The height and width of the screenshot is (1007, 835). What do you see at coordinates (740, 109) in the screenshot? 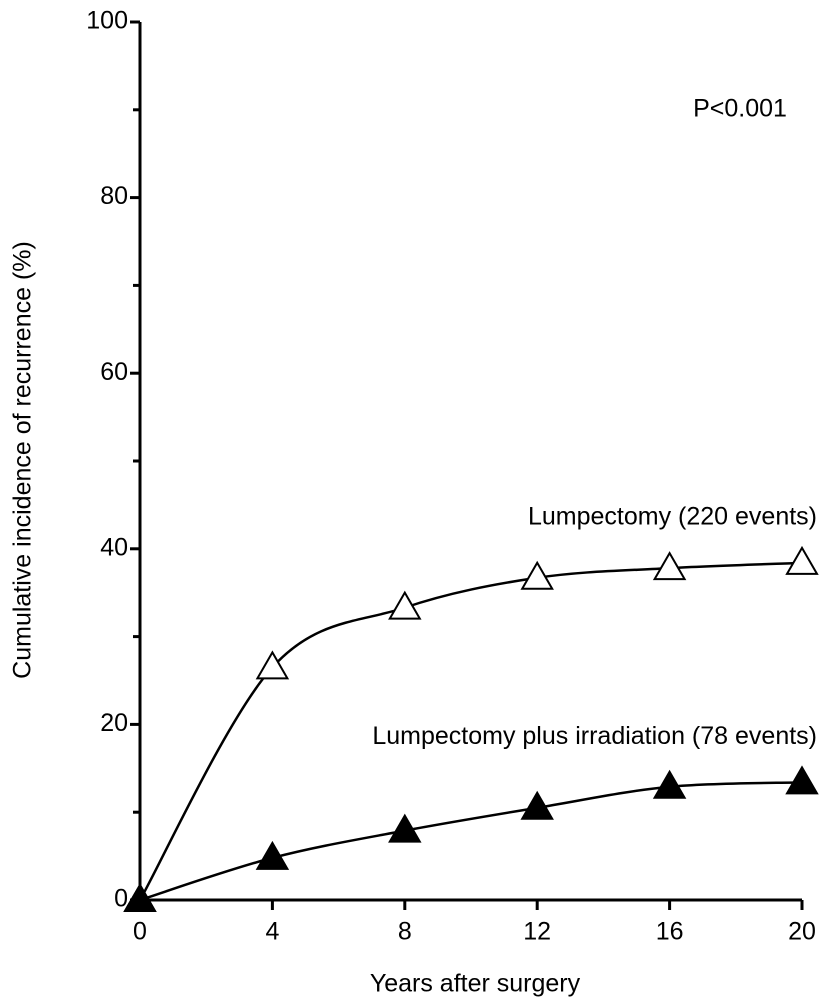
I see `p-value-annotation: P<0.001` at bounding box center [740, 109].